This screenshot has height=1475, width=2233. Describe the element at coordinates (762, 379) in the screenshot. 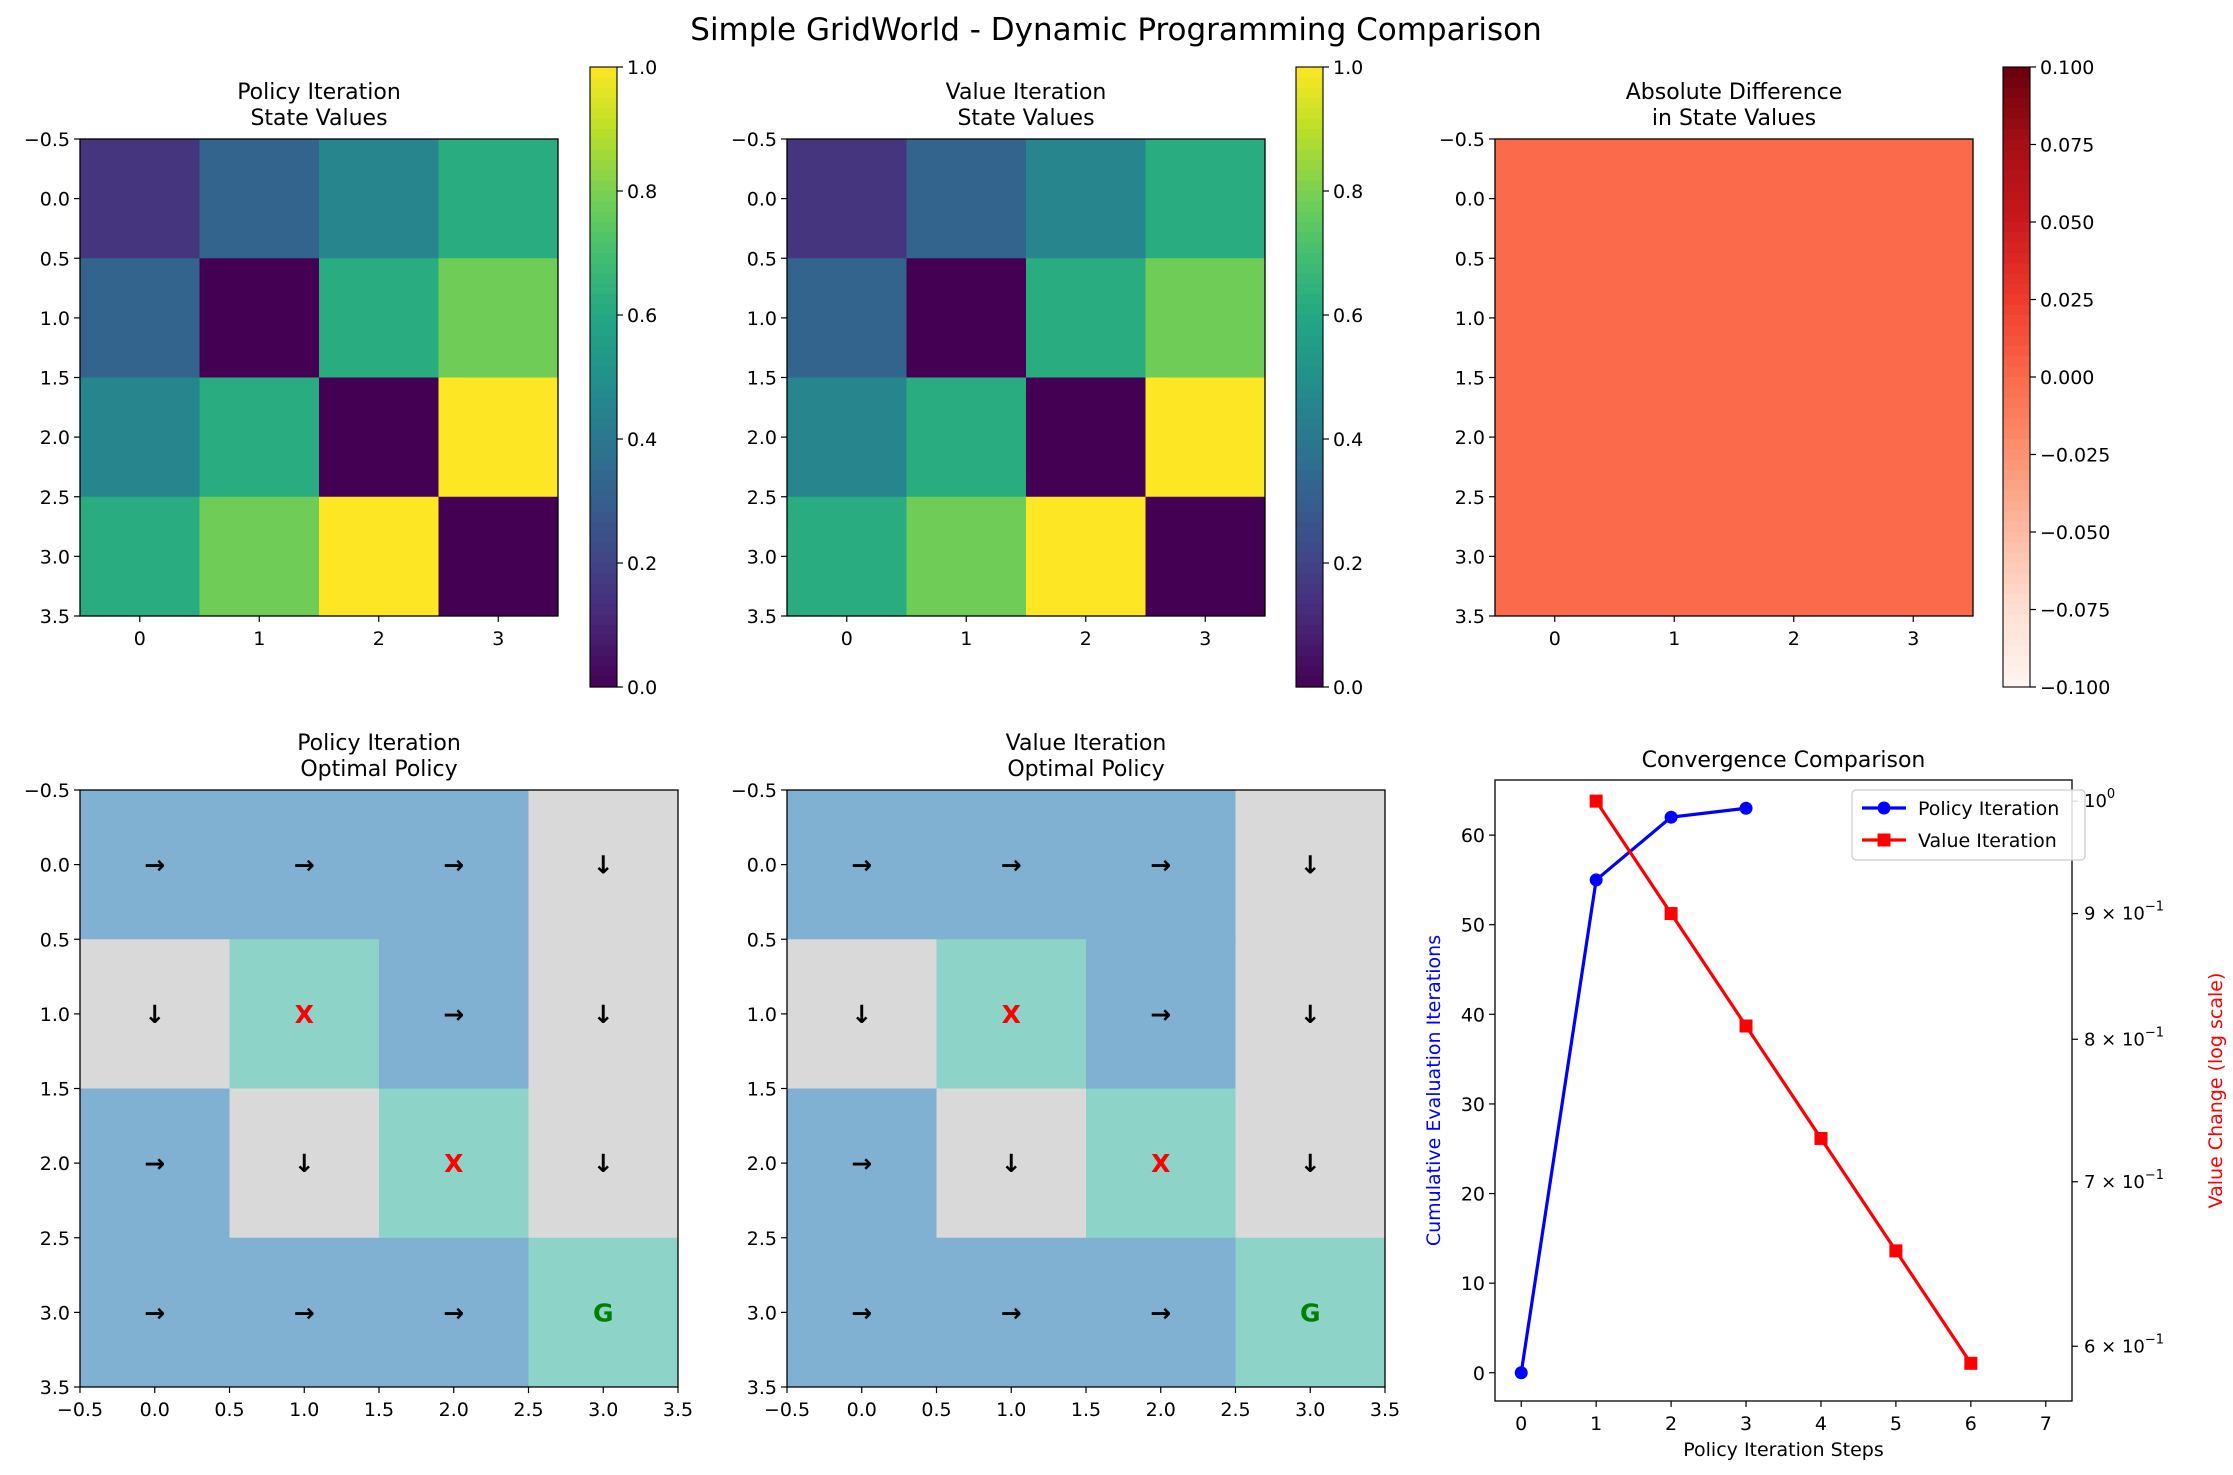

I see `y-tick-label: 1.5` at that location.